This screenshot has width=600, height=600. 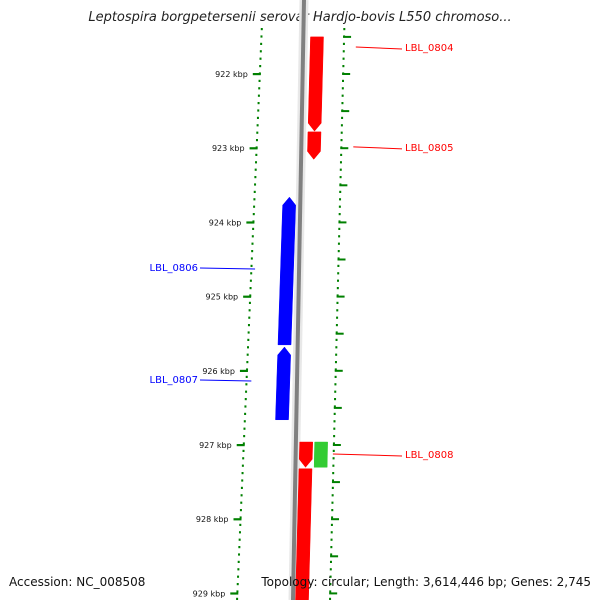 What do you see at coordinates (174, 268) in the screenshot?
I see `feature-label: LBL_0806` at bounding box center [174, 268].